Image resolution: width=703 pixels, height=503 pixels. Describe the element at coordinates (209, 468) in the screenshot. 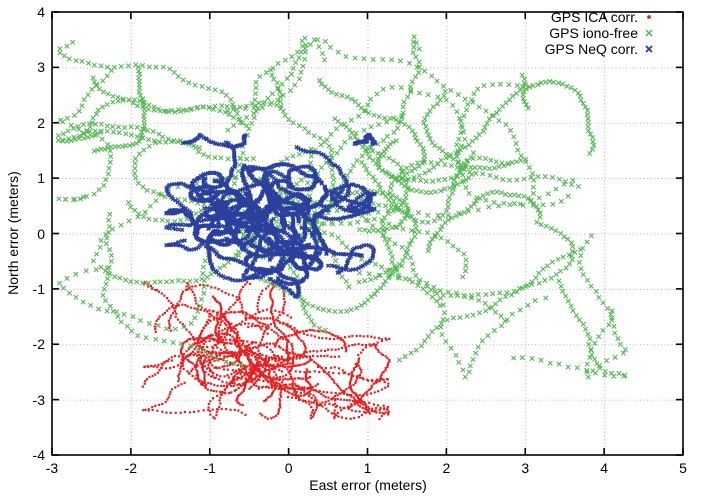

I see `x-tick-label: -1` at that location.